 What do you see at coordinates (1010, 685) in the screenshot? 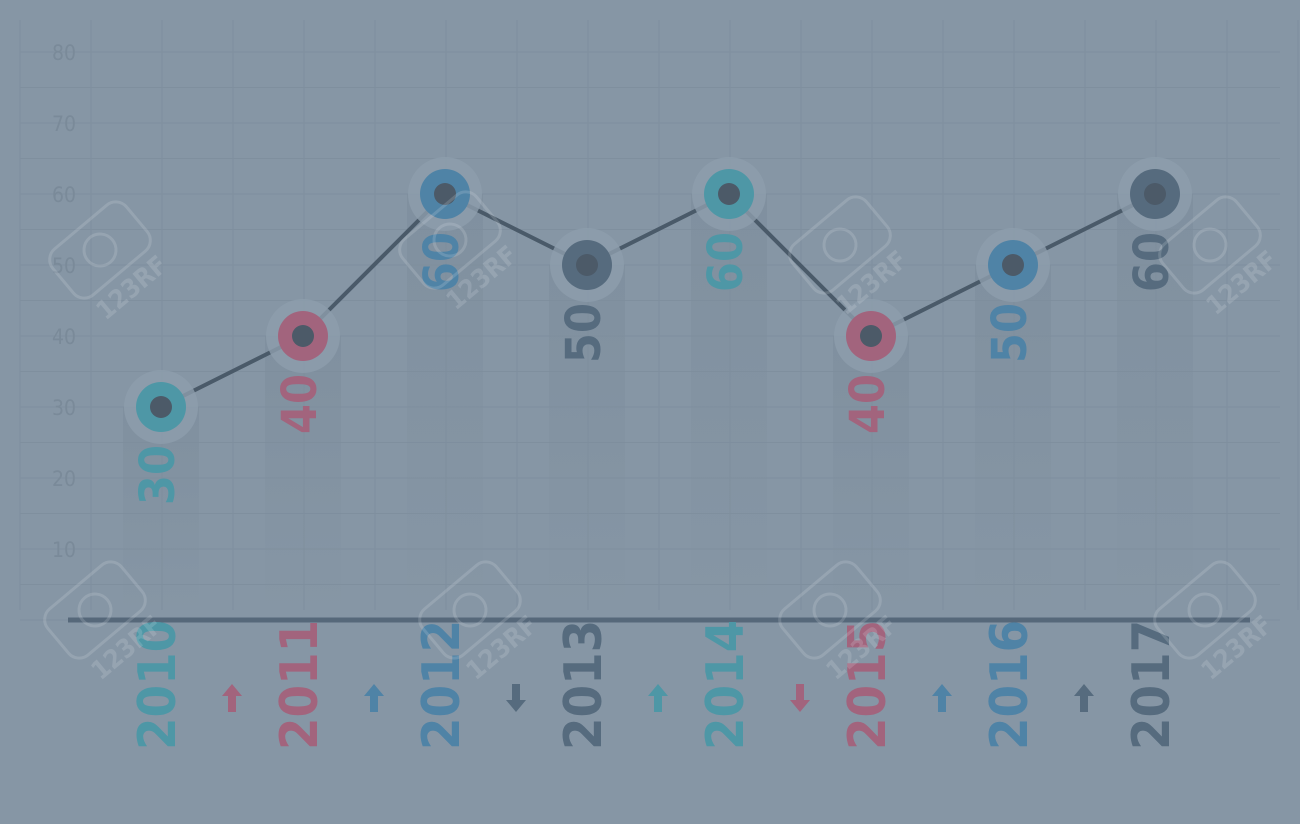
I see `x-tick-label: 2016` at bounding box center [1010, 685].